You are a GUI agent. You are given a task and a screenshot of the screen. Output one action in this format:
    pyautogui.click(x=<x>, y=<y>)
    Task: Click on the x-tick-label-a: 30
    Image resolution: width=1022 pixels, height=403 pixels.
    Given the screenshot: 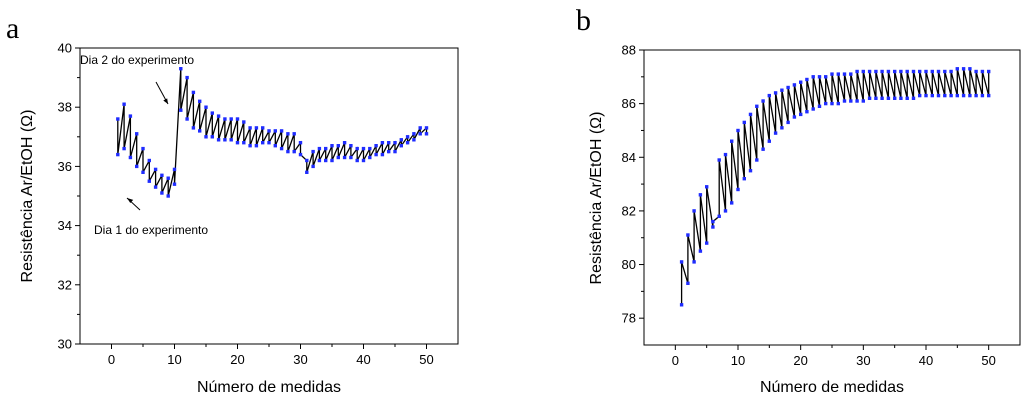 What is the action you would take?
    pyautogui.click(x=300, y=359)
    